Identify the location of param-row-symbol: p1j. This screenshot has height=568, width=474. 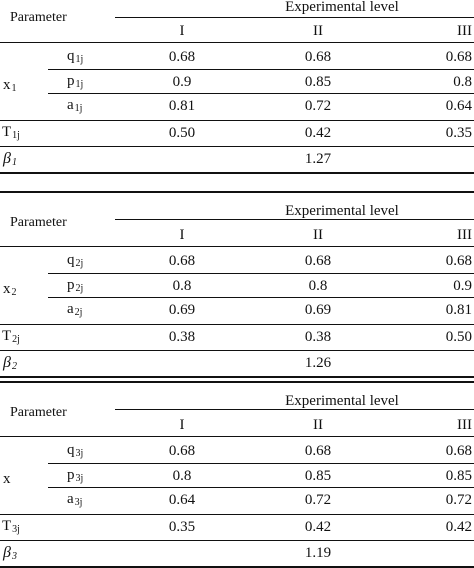
(75, 81).